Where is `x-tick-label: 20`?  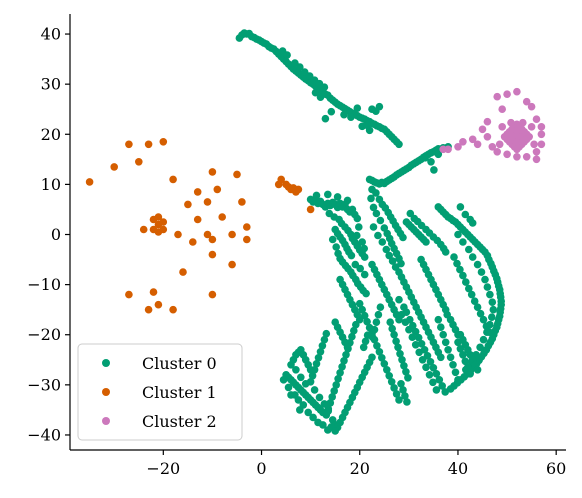 x-tick-label: 20 is located at coordinates (360, 468).